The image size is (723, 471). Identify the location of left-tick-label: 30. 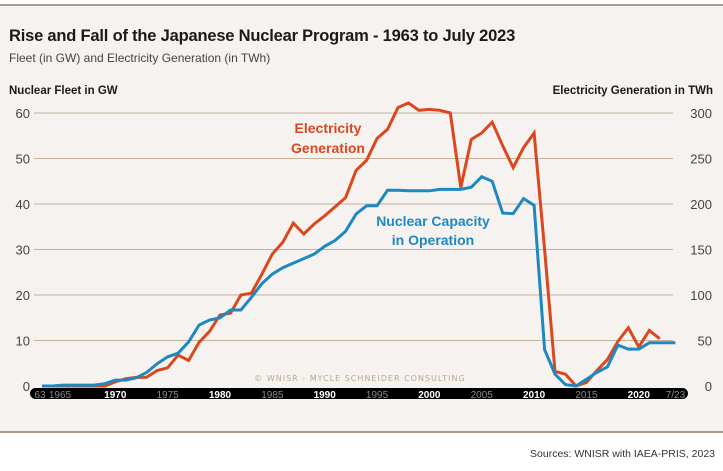
(23, 250).